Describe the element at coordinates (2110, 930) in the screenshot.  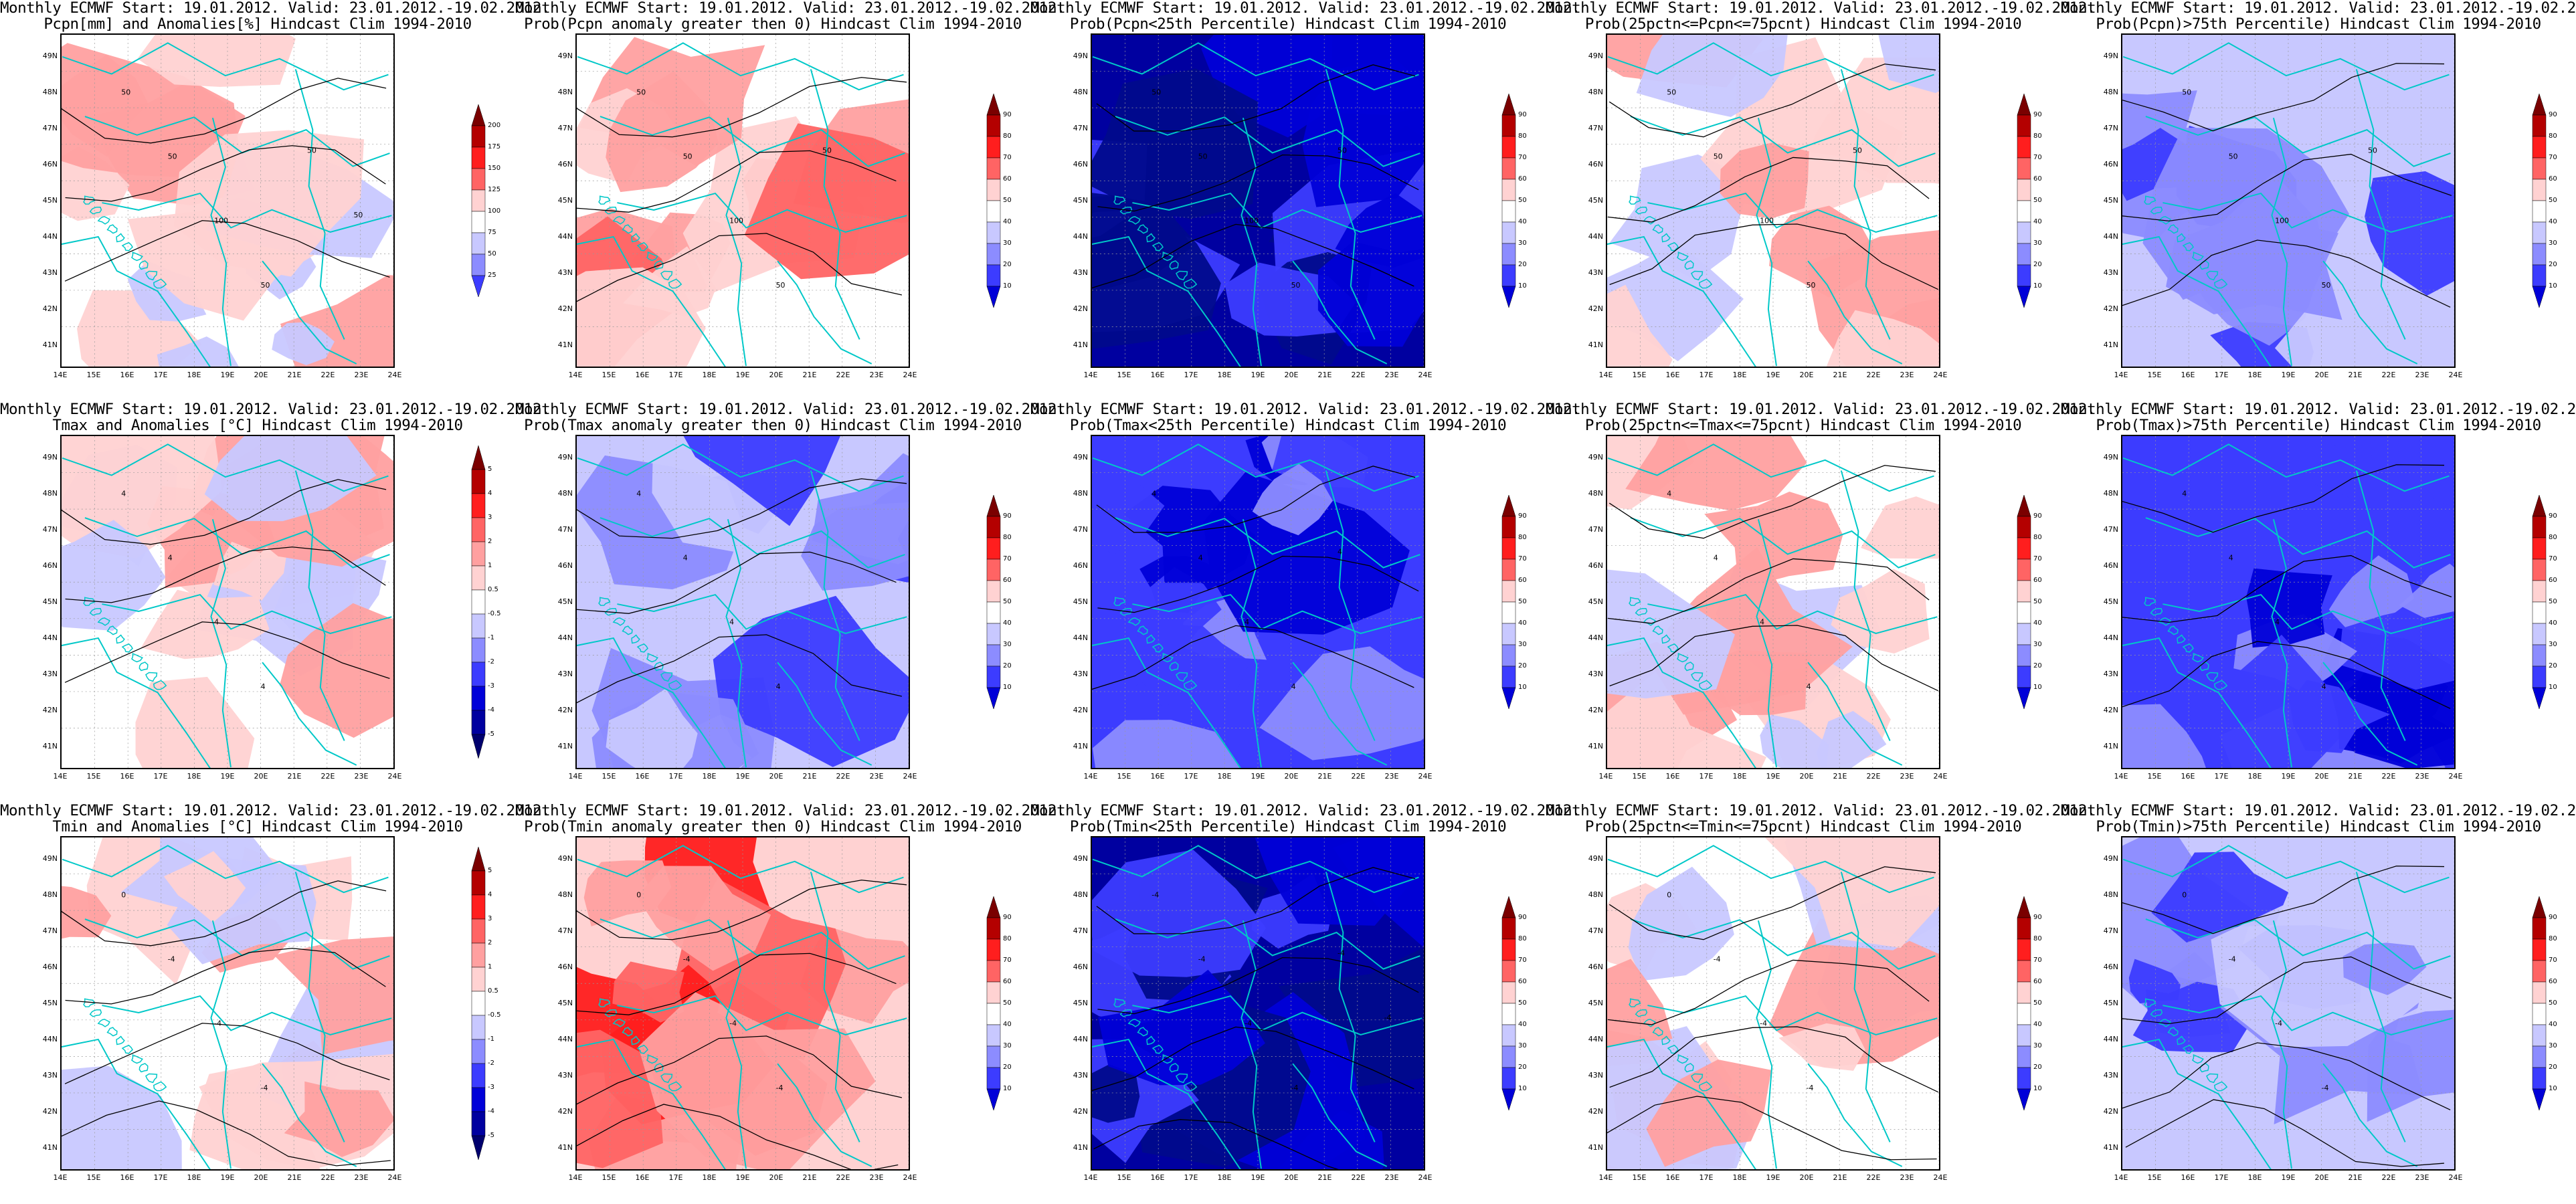
I see `latitude-tick-label: 47N` at that location.